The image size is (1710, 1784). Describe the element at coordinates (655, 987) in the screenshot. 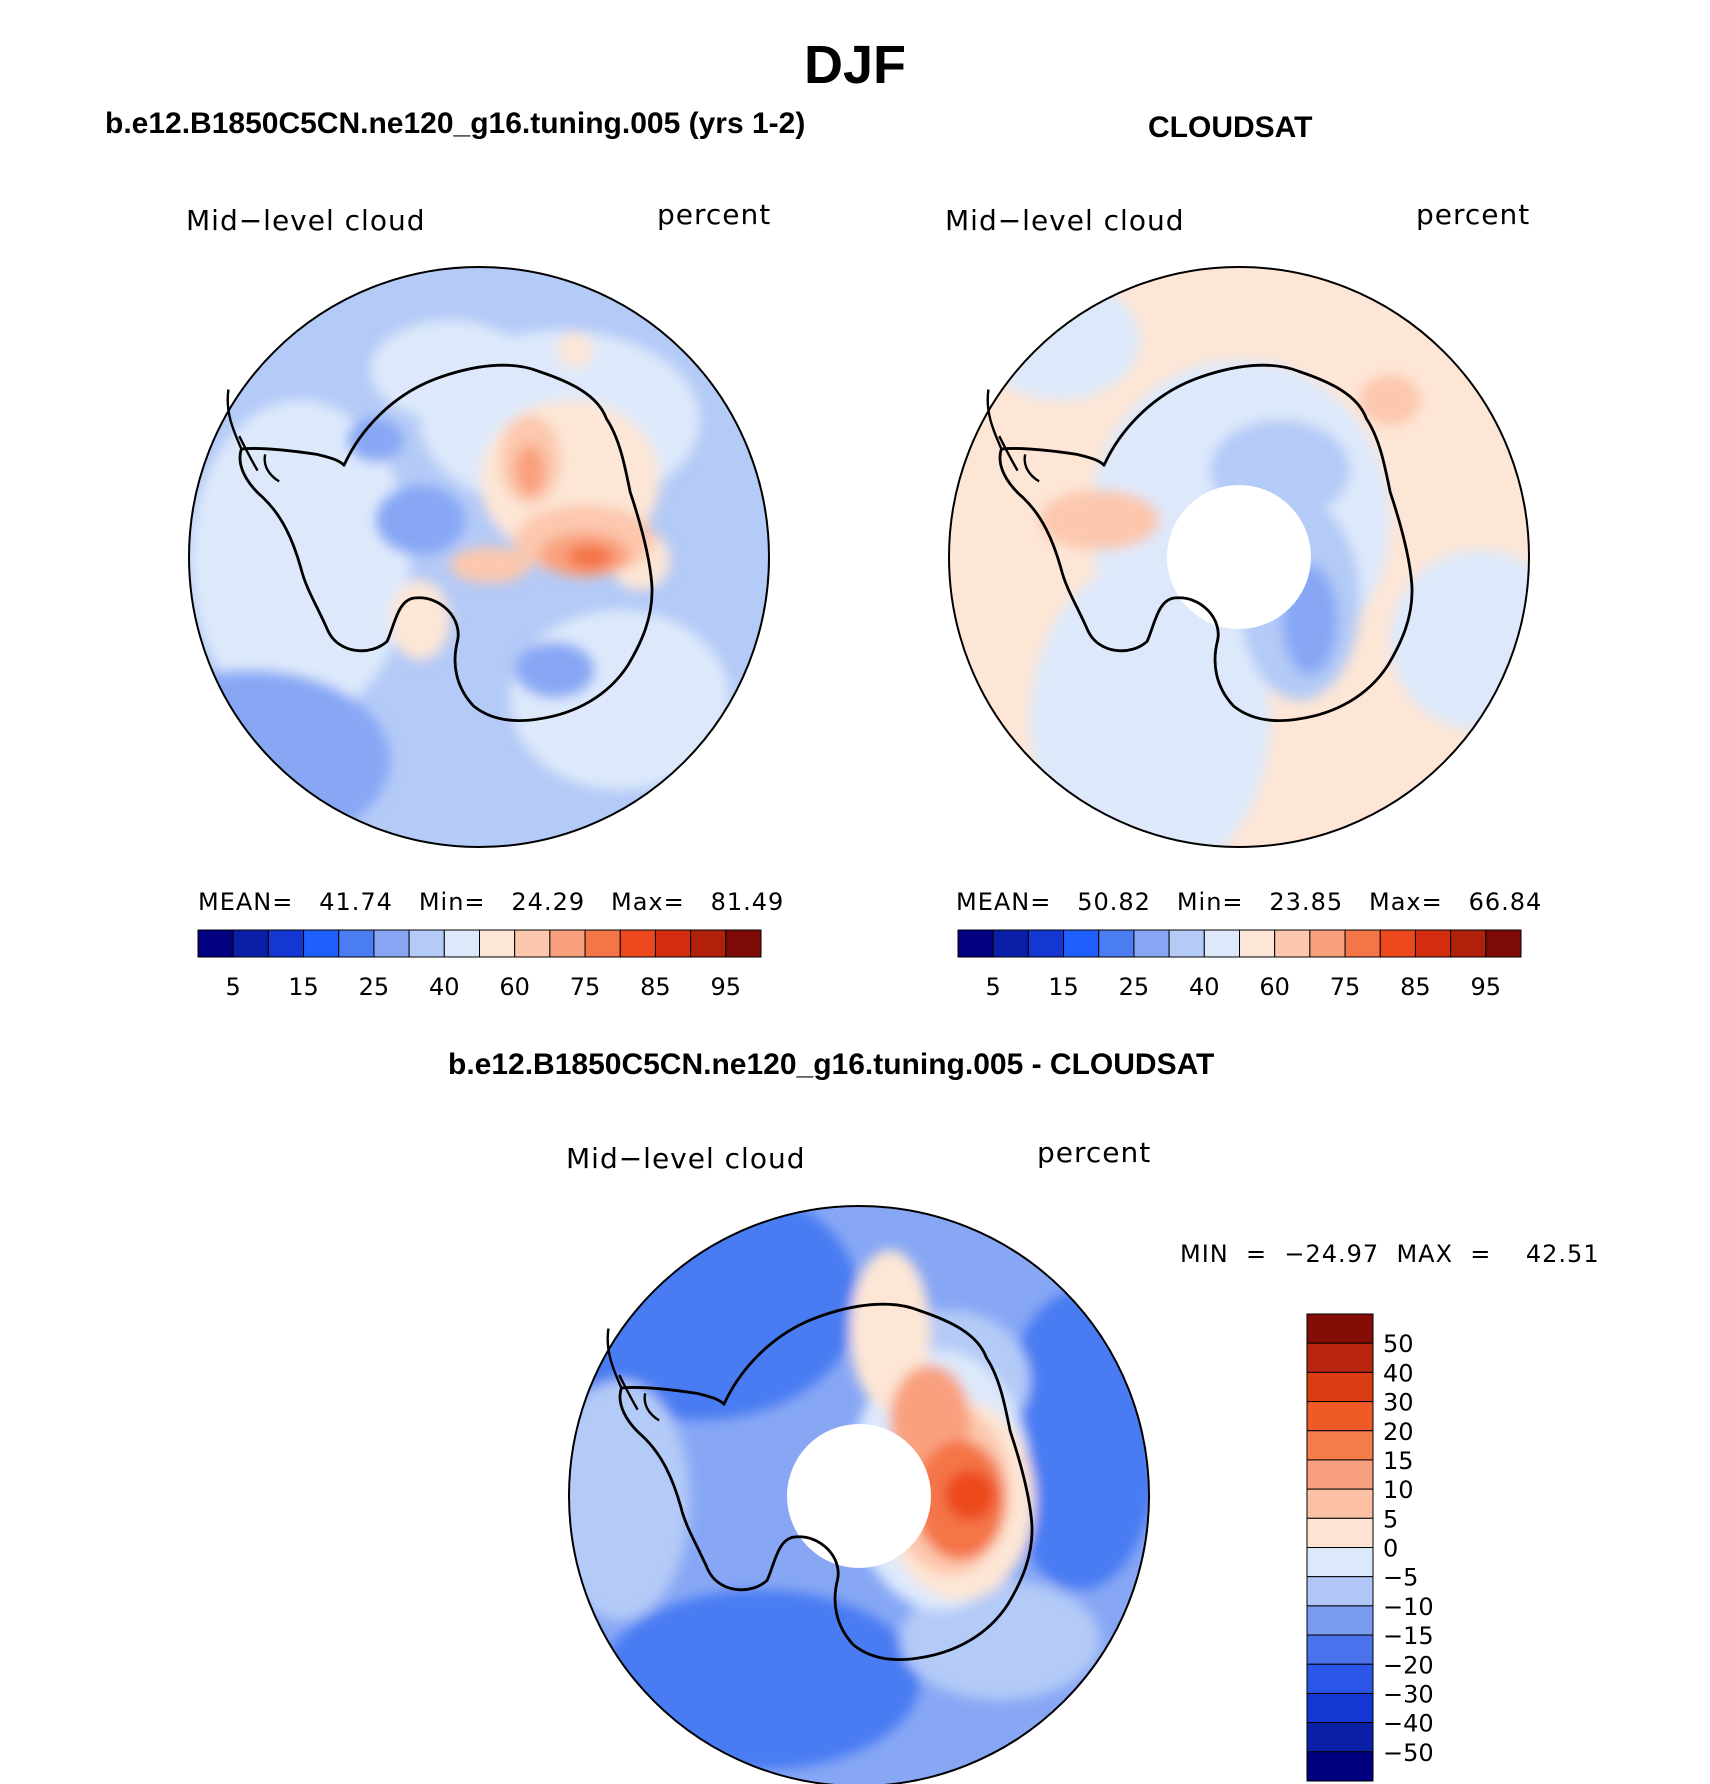

I see `panel-1-colorbar-tick-label: 85` at that location.